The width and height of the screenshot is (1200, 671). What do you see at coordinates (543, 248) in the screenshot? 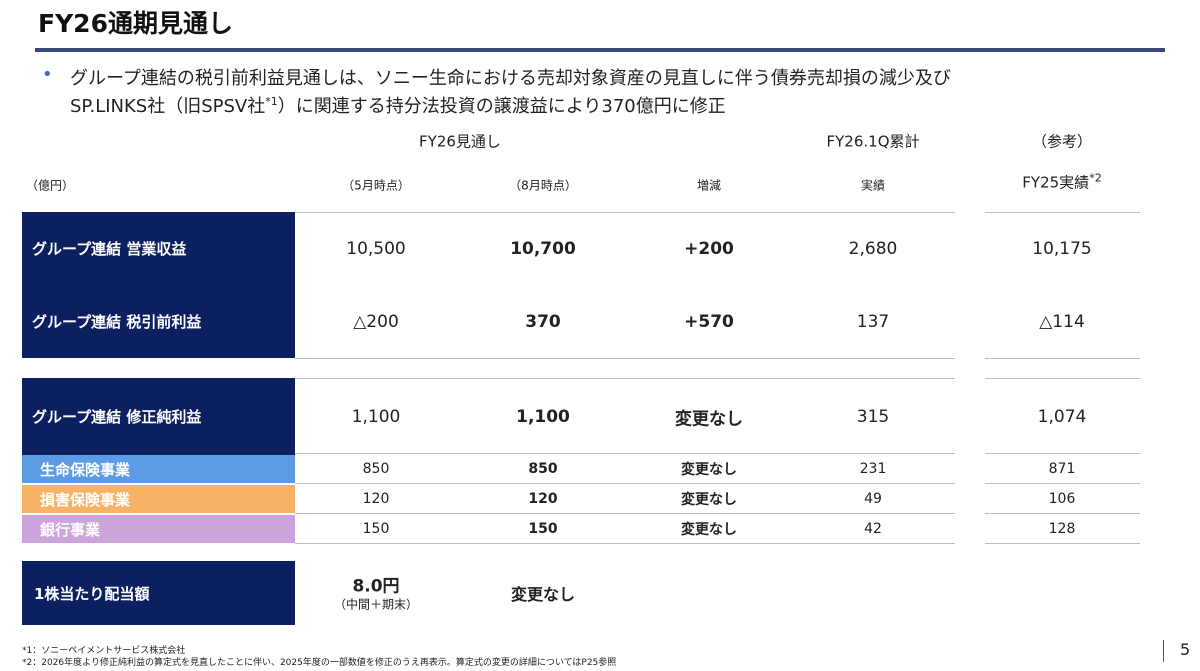
I see `cell: 10,700` at bounding box center [543, 248].